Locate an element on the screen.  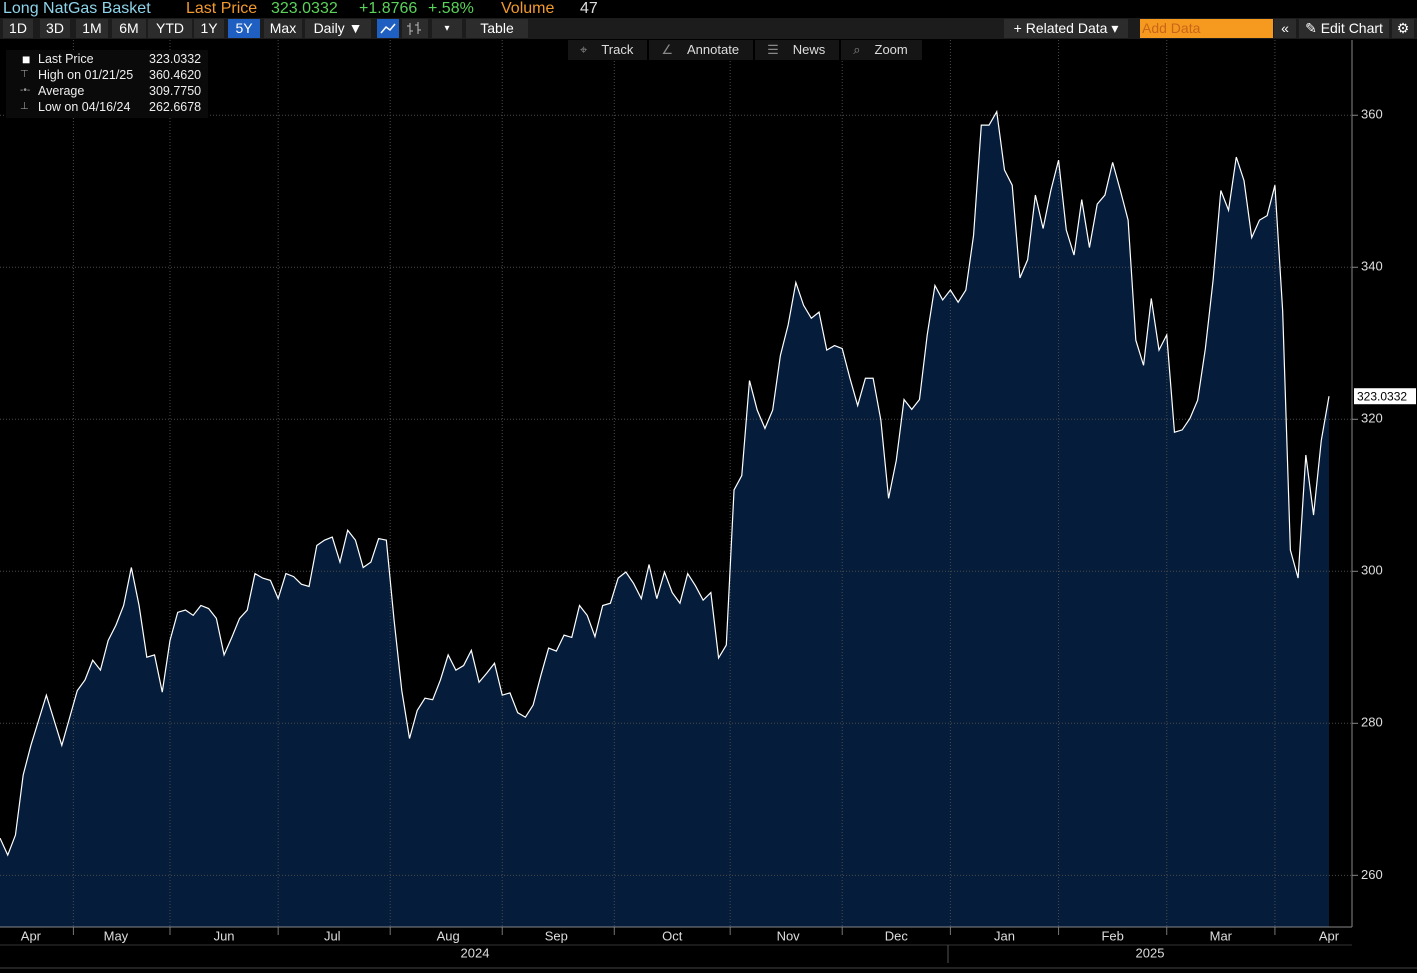
y-tick-label: 360 is located at coordinates (1372, 114).